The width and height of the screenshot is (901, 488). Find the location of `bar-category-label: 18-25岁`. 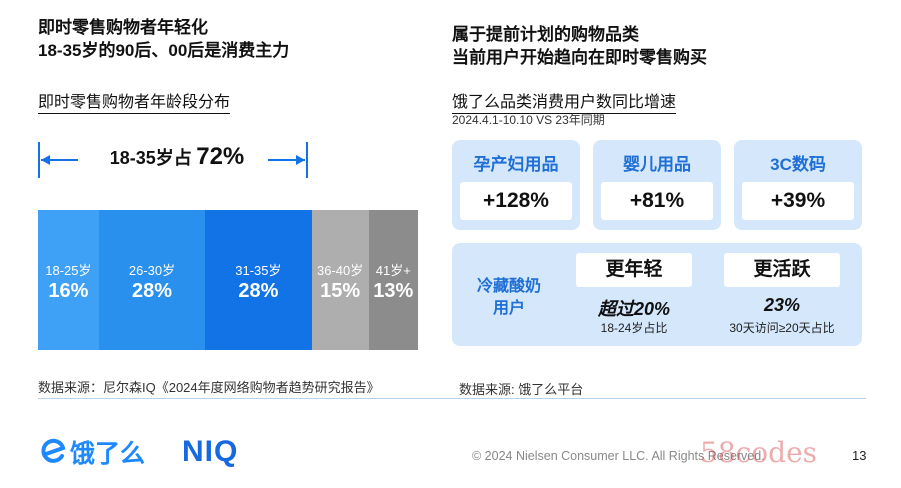

bar-category-label: 18-25岁 is located at coordinates (68, 270).